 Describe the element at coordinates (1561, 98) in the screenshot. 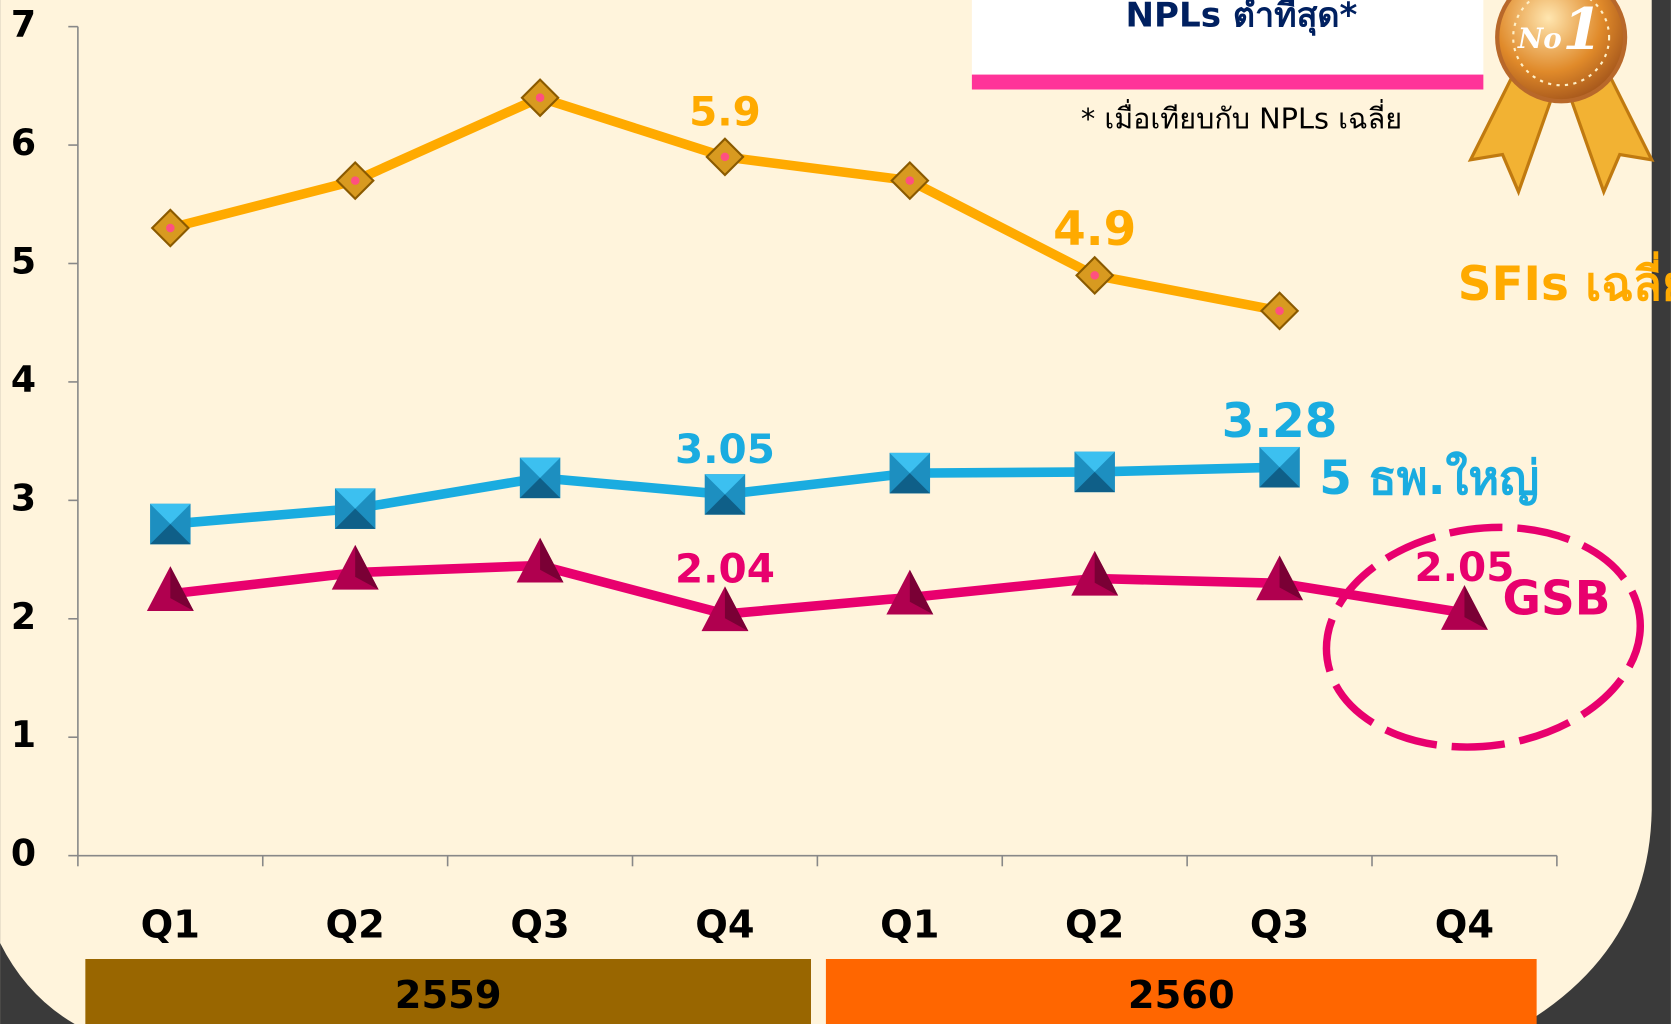

I see `medal: No 1` at that location.